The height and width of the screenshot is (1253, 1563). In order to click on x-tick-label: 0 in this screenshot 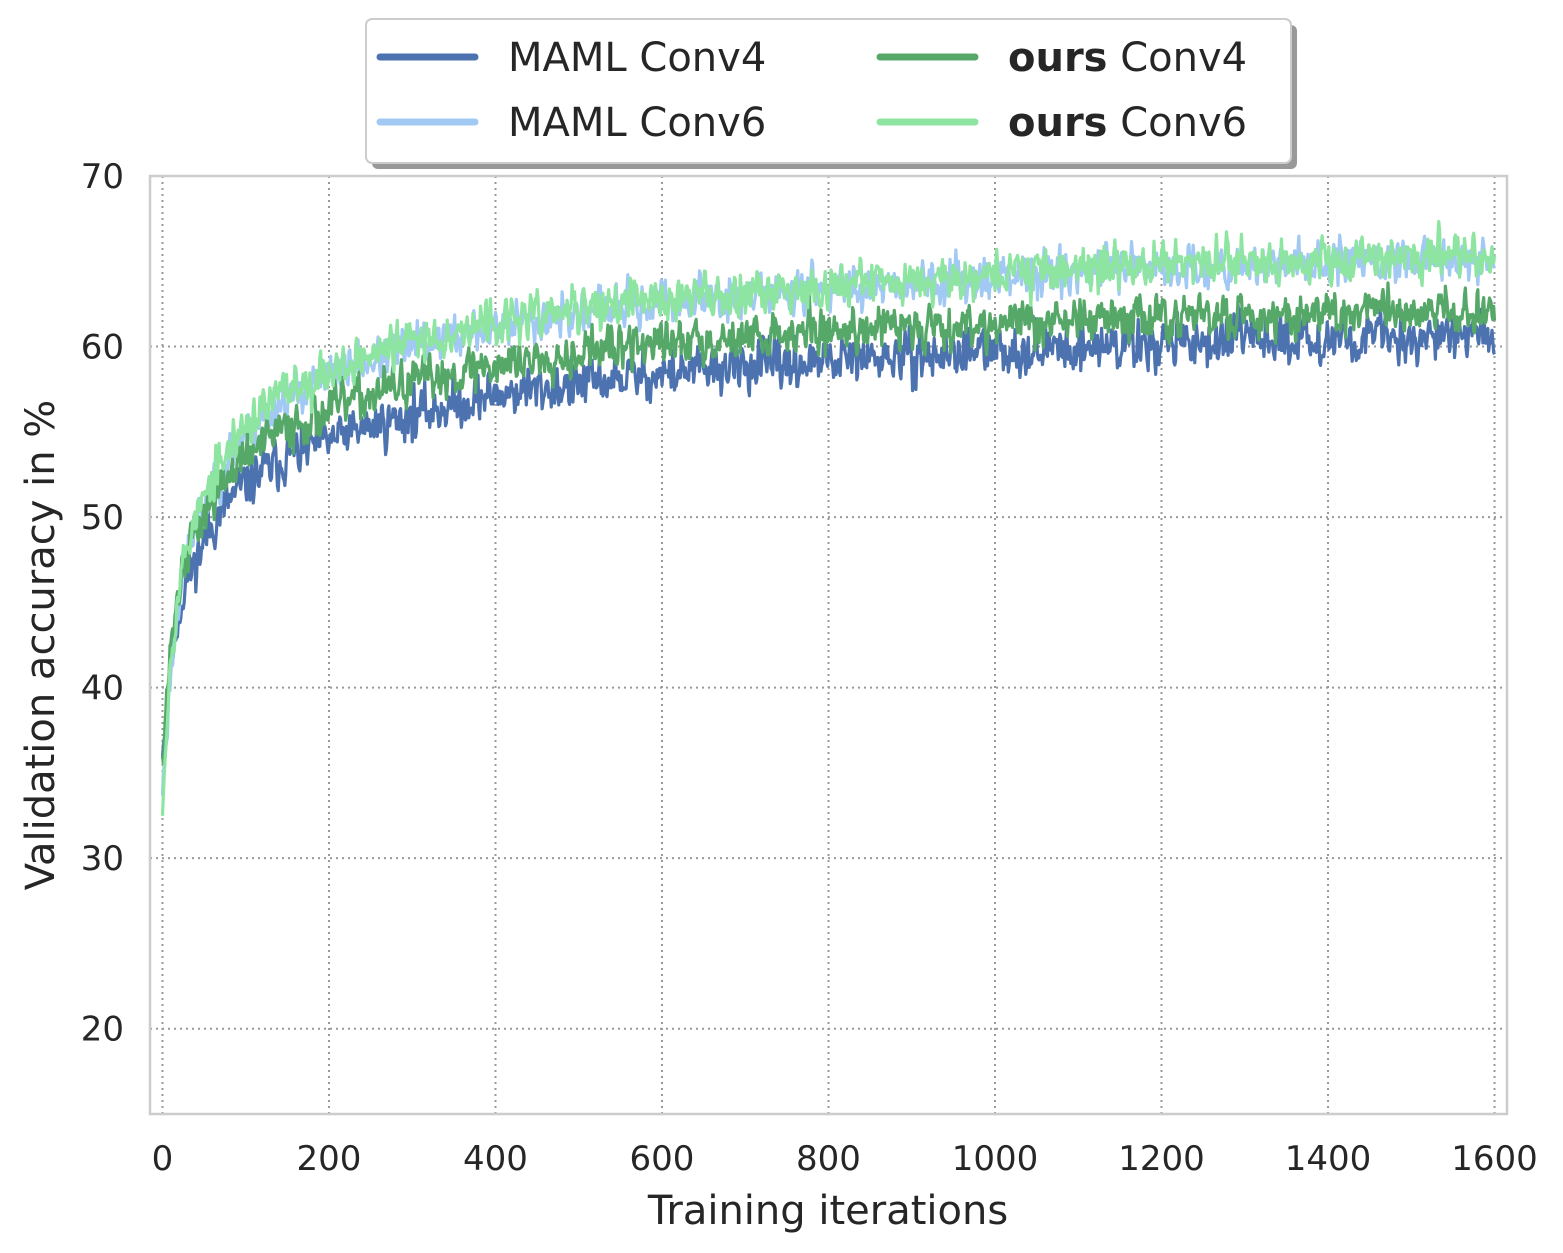, I will do `click(163, 1159)`.